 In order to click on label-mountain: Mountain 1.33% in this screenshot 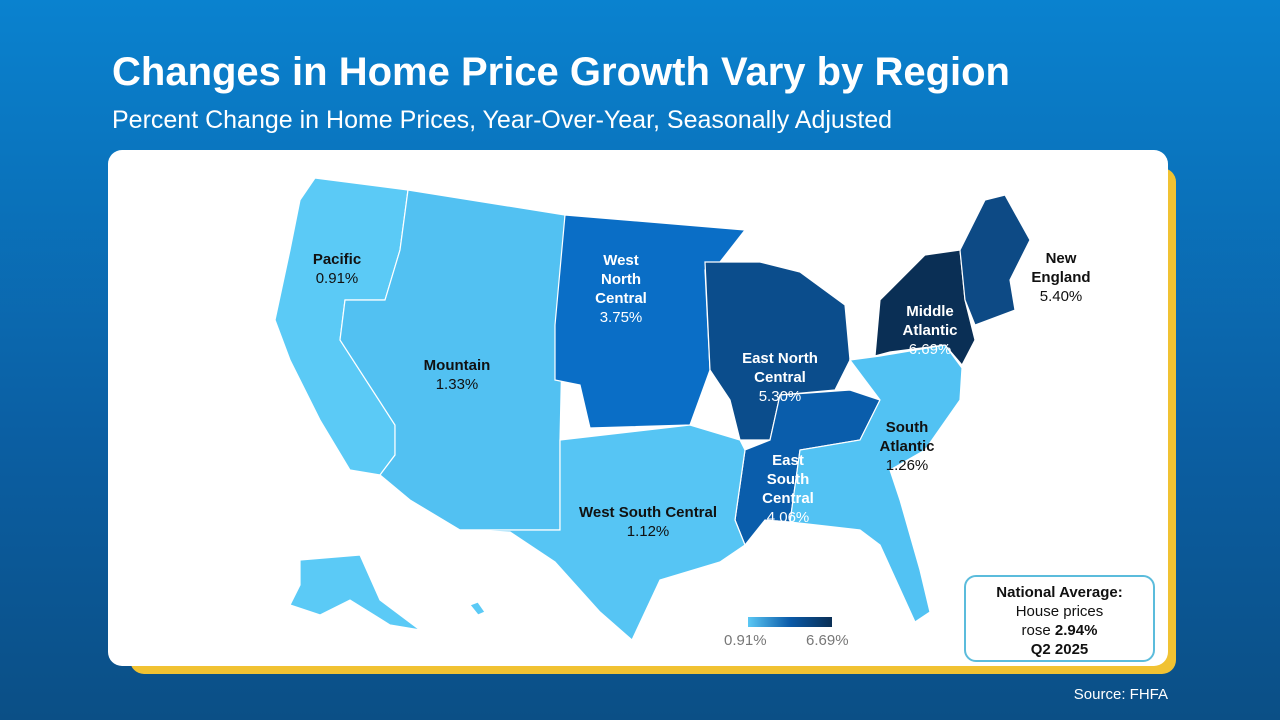, I will do `click(457, 375)`.